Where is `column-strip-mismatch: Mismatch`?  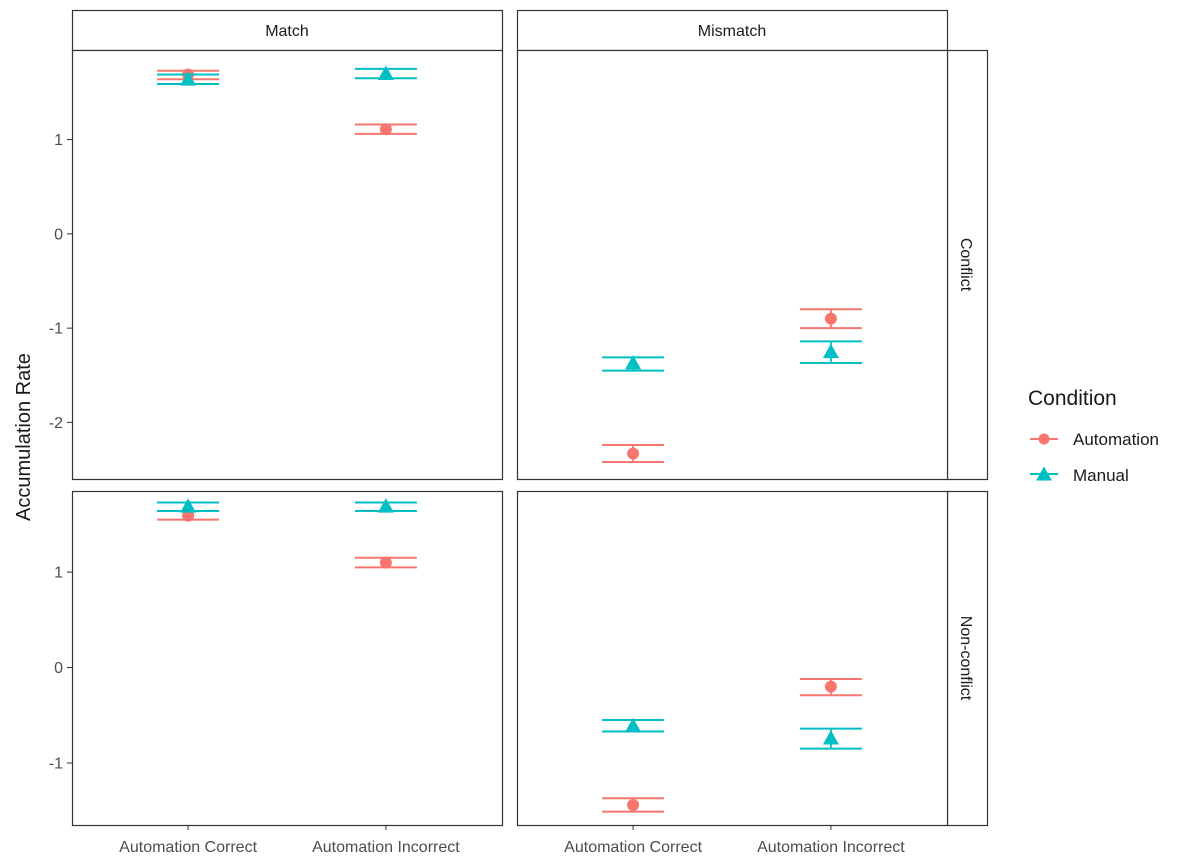
column-strip-mismatch: Mismatch is located at coordinates (732, 30).